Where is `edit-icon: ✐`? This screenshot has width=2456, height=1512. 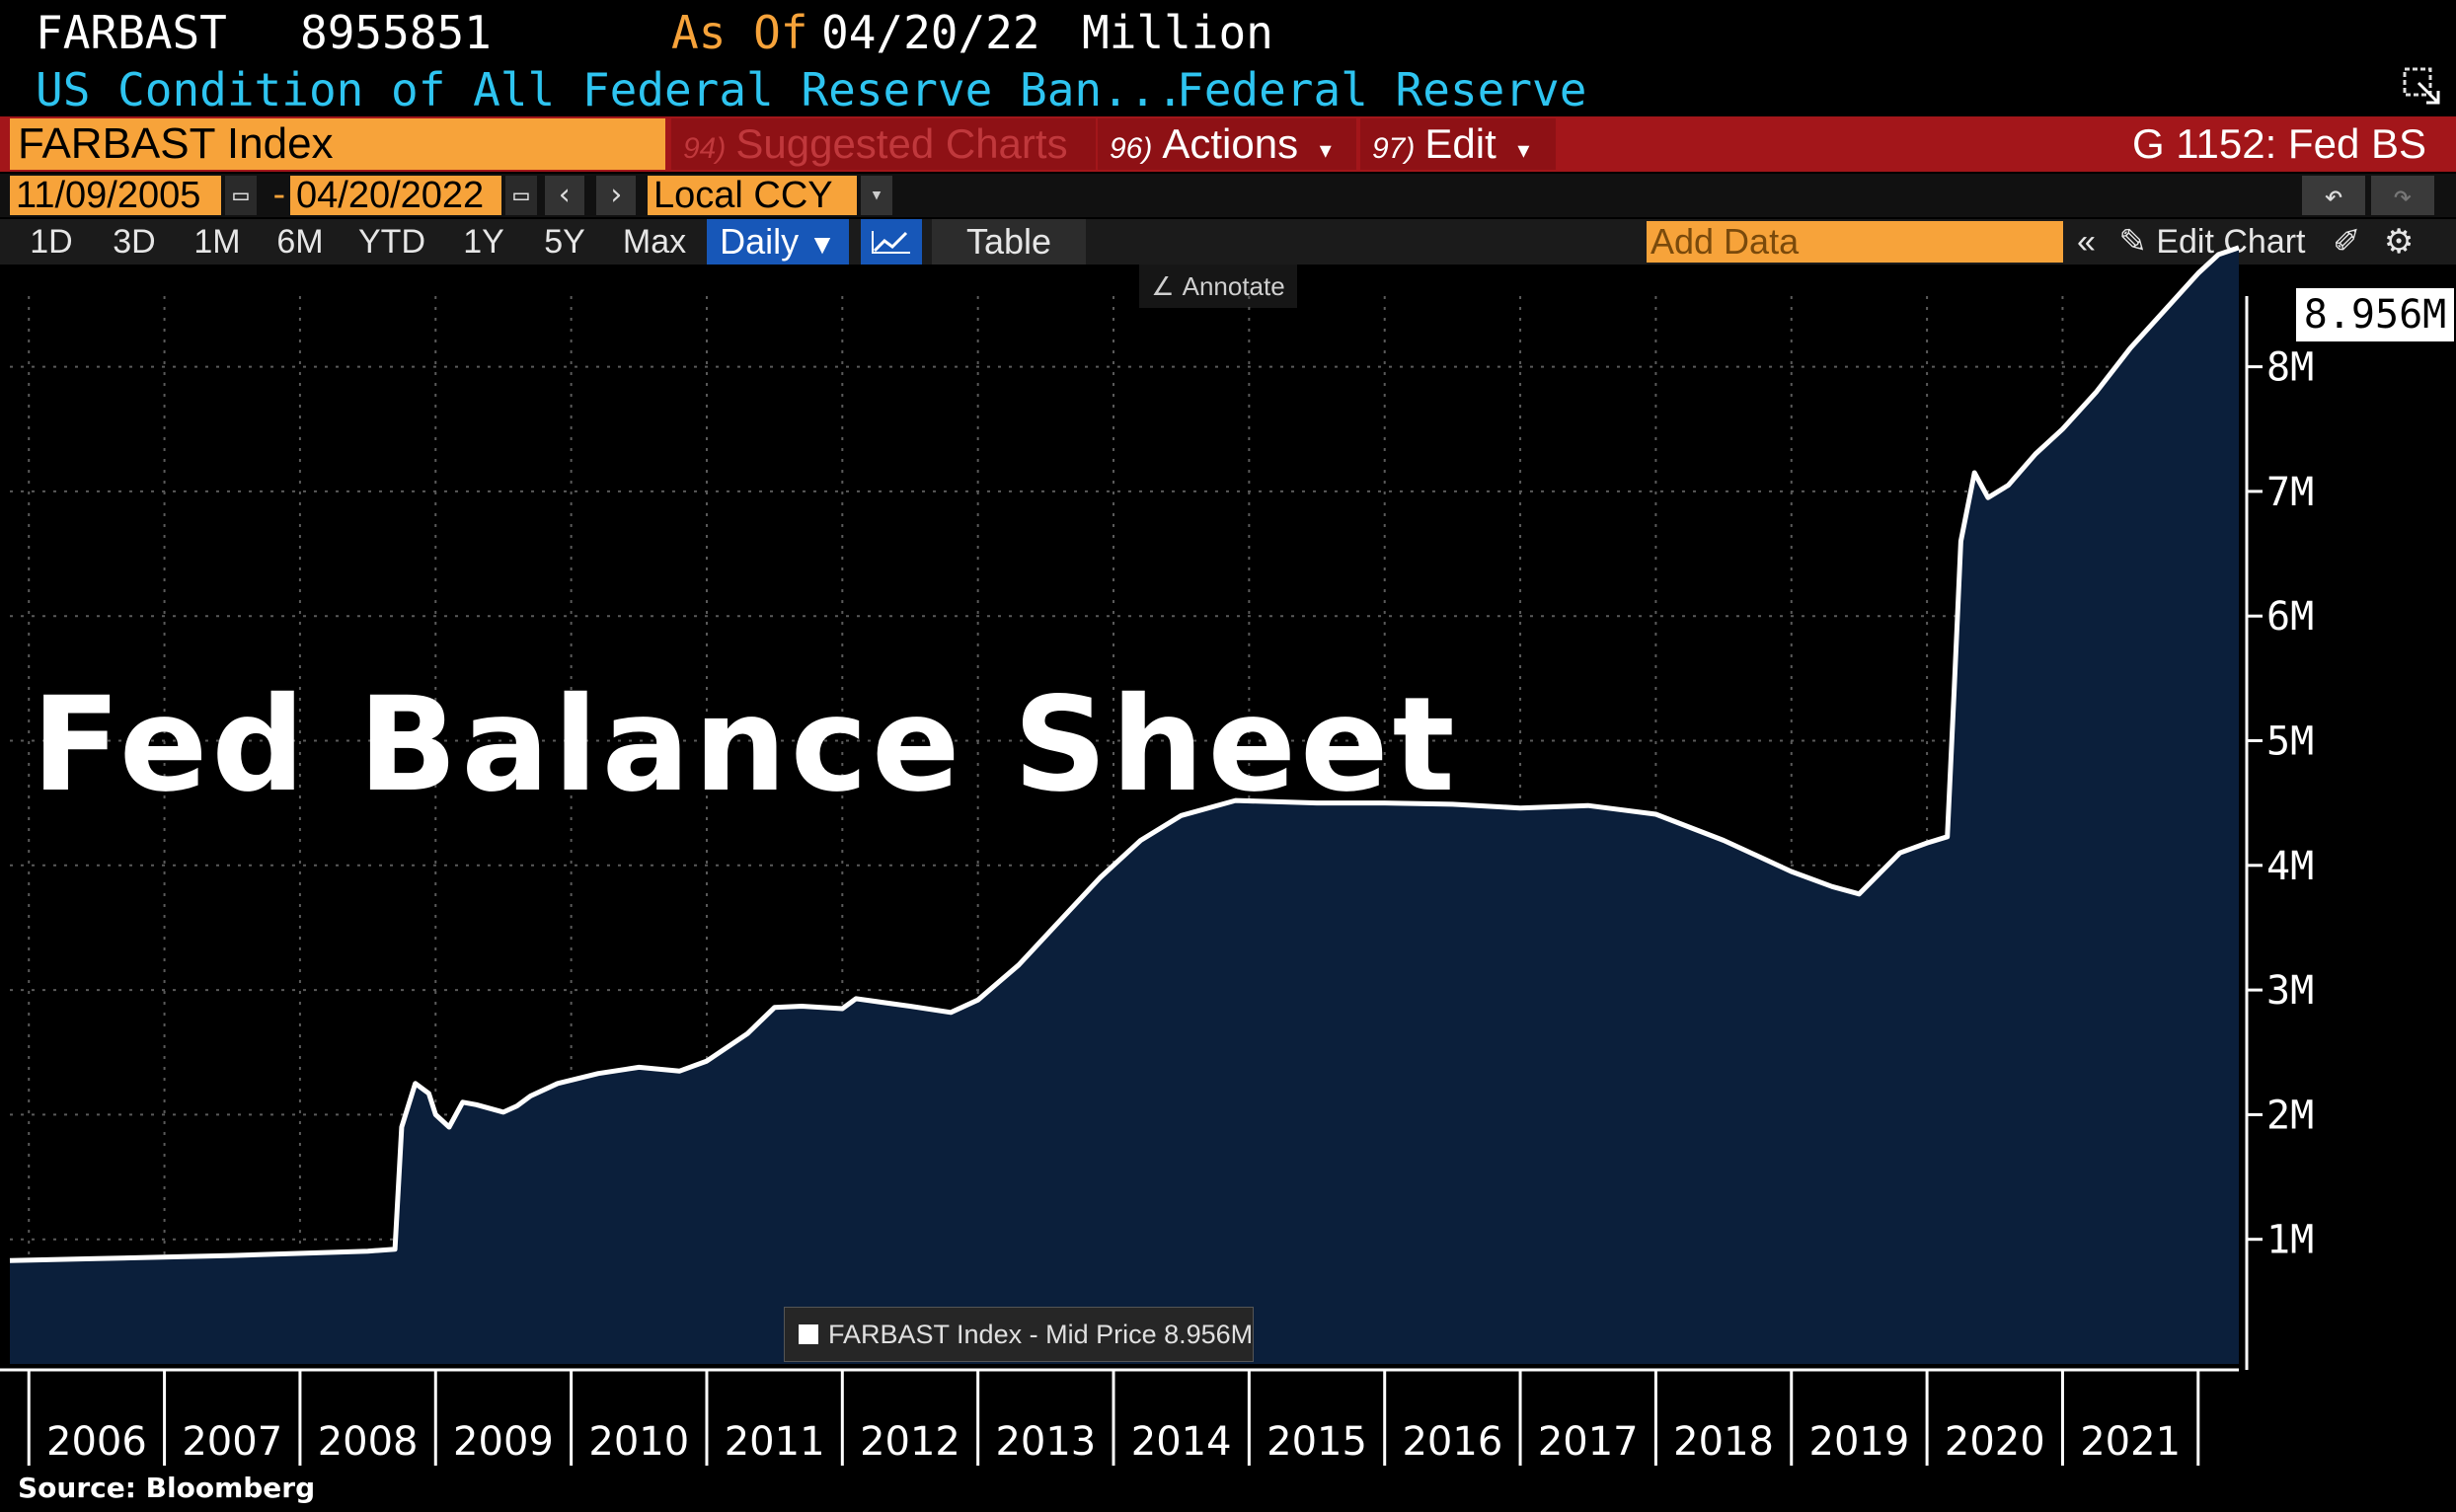 edit-icon: ✐ is located at coordinates (2346, 242).